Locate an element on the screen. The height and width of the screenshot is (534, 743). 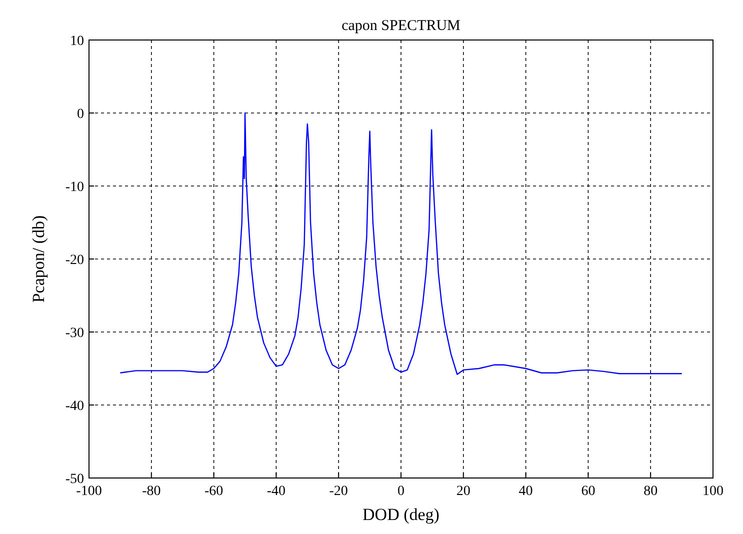
x-tick-label: -80 is located at coordinates (151, 491).